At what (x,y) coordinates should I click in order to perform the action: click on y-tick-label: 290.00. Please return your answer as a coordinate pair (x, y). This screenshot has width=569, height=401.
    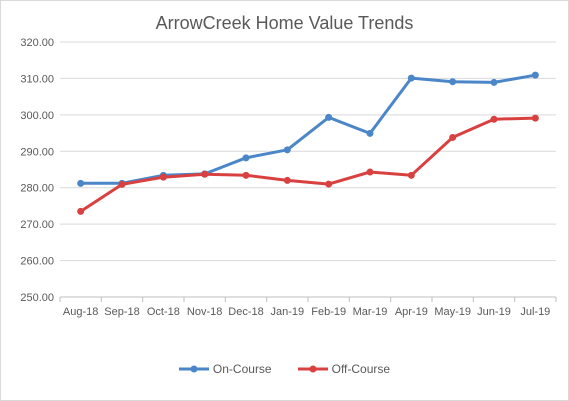
    Looking at the image, I should click on (37, 152).